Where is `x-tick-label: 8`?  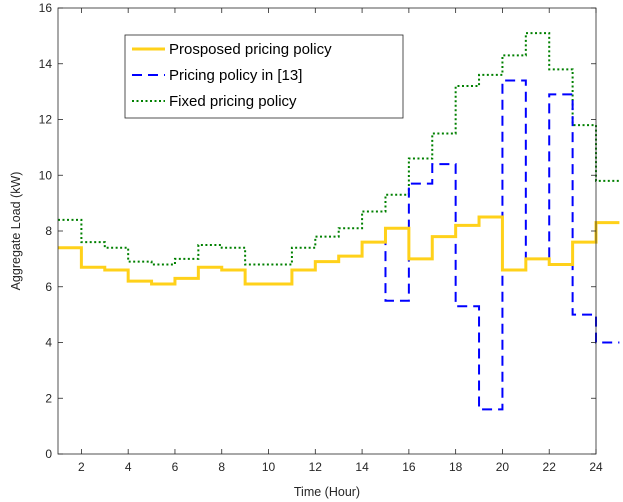 x-tick-label: 8 is located at coordinates (221, 467).